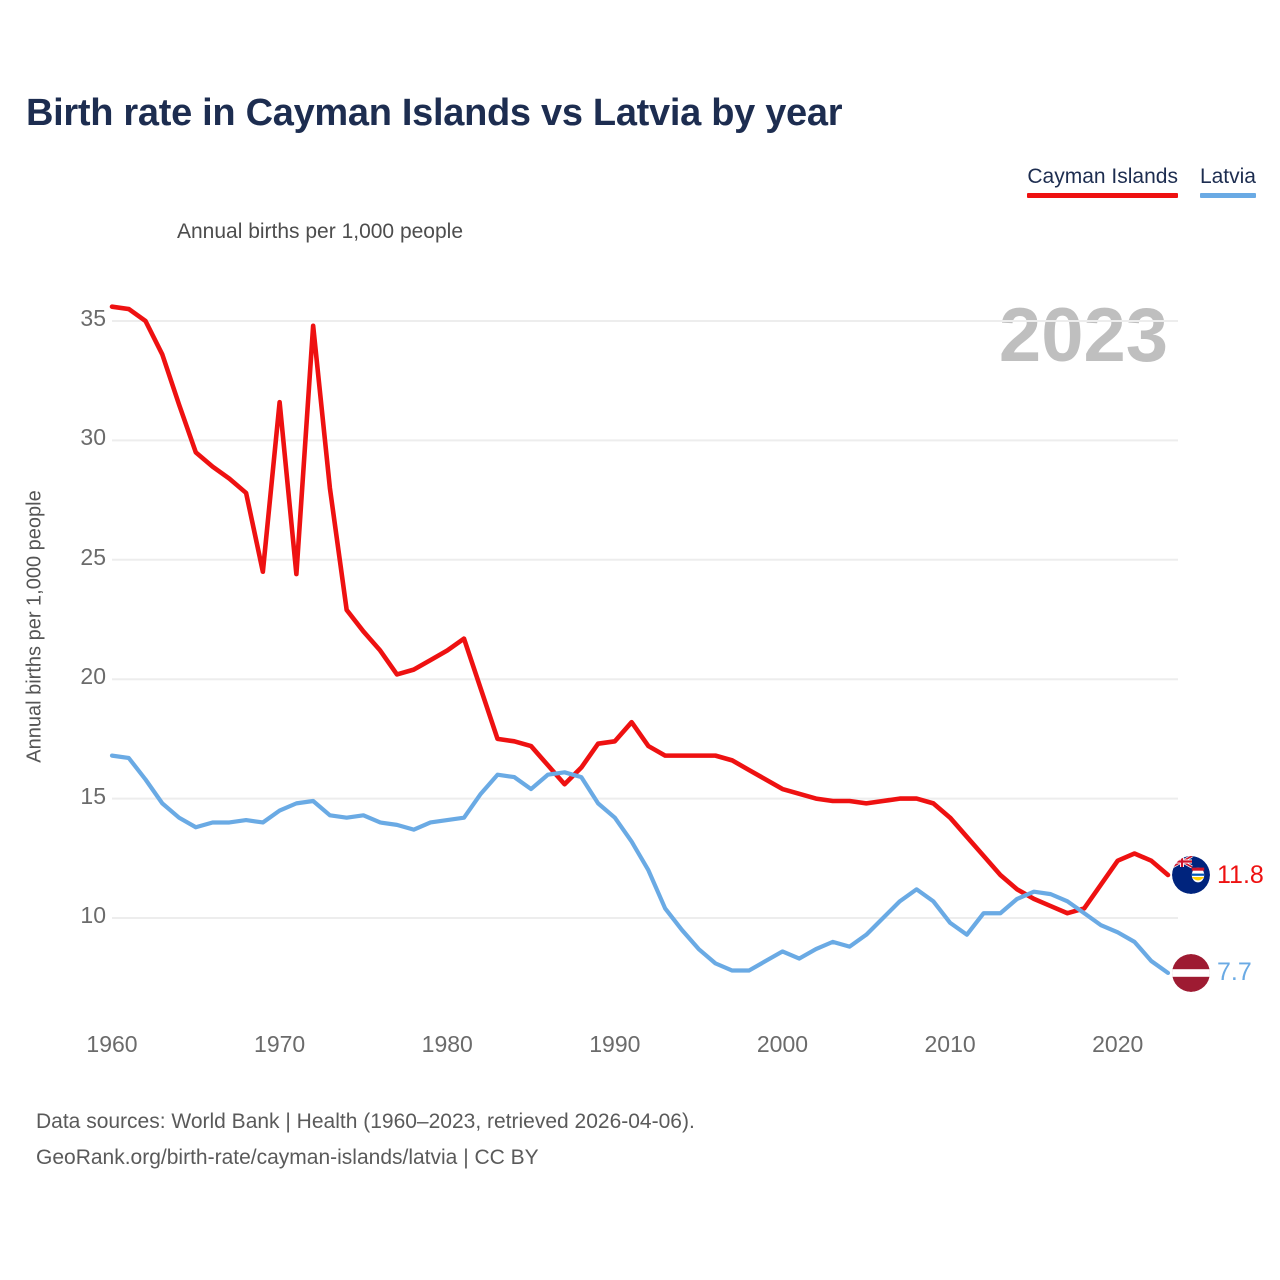  I want to click on cayman-islands-flag-icon, so click(1191, 875).